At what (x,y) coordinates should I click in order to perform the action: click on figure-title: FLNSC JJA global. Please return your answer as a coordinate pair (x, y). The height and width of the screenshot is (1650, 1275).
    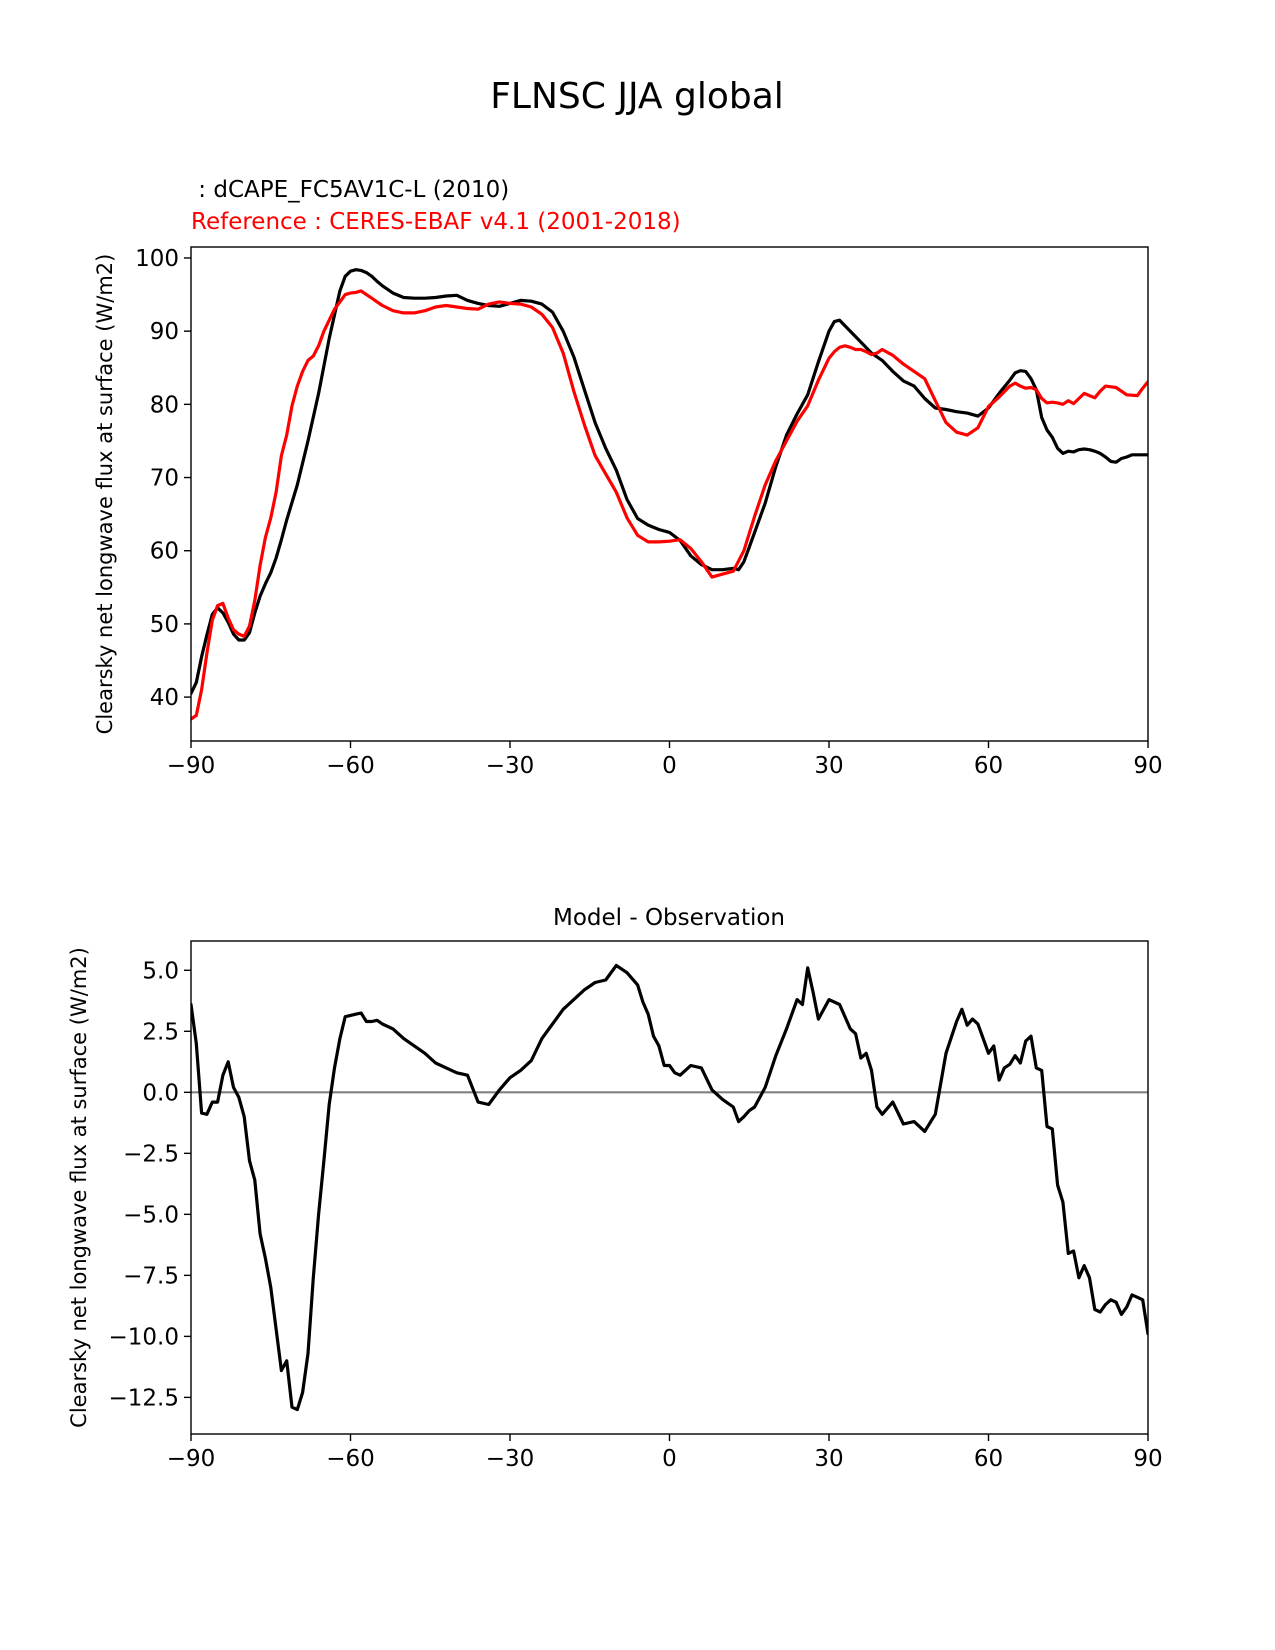
    Looking at the image, I should click on (637, 96).